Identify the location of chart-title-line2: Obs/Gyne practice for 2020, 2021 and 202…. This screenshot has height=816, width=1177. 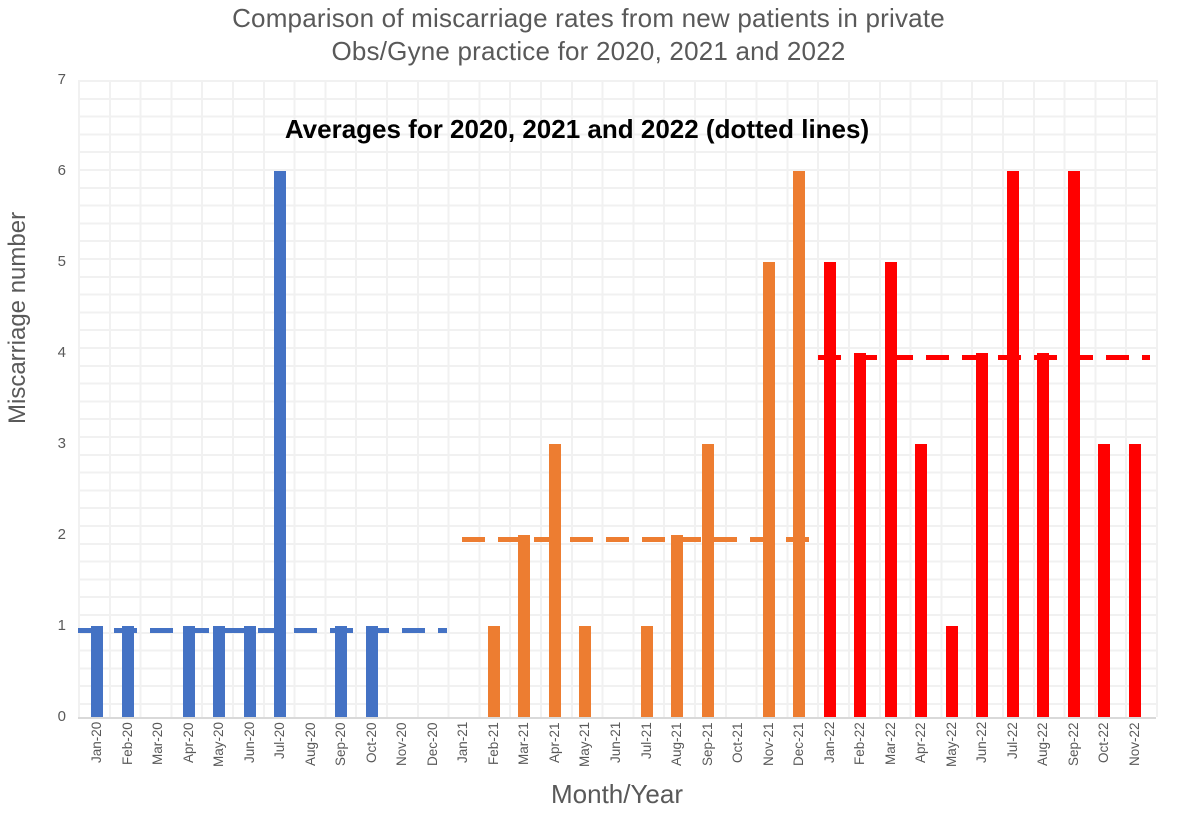
(588, 51).